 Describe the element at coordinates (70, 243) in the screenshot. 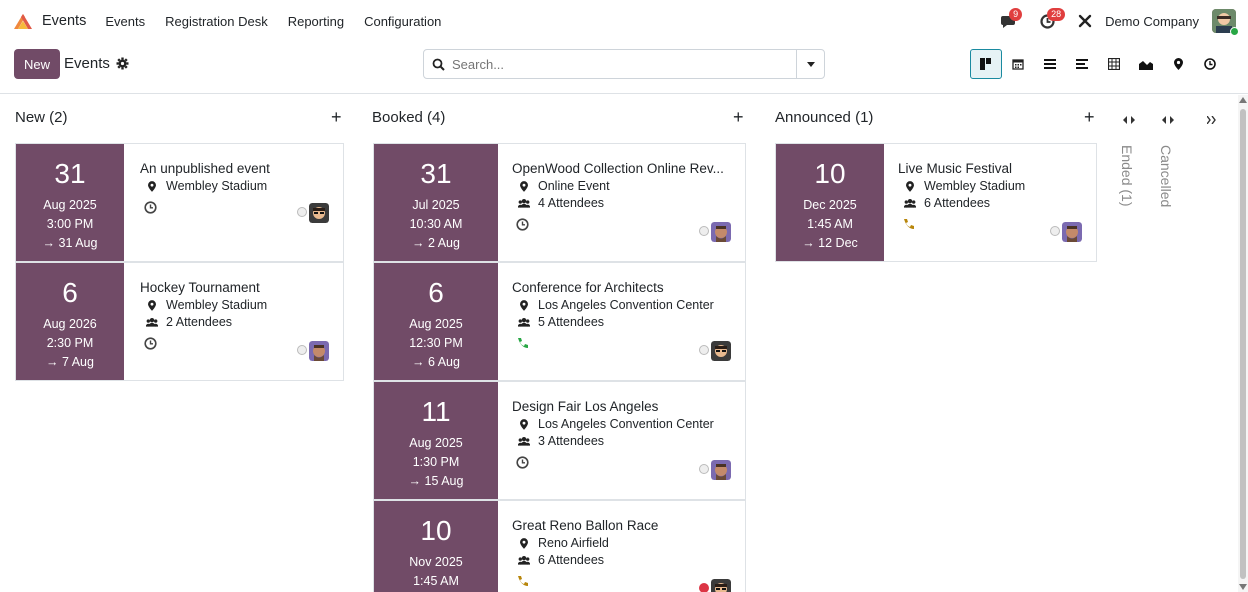

I see `event-end: → 31 Aug` at that location.